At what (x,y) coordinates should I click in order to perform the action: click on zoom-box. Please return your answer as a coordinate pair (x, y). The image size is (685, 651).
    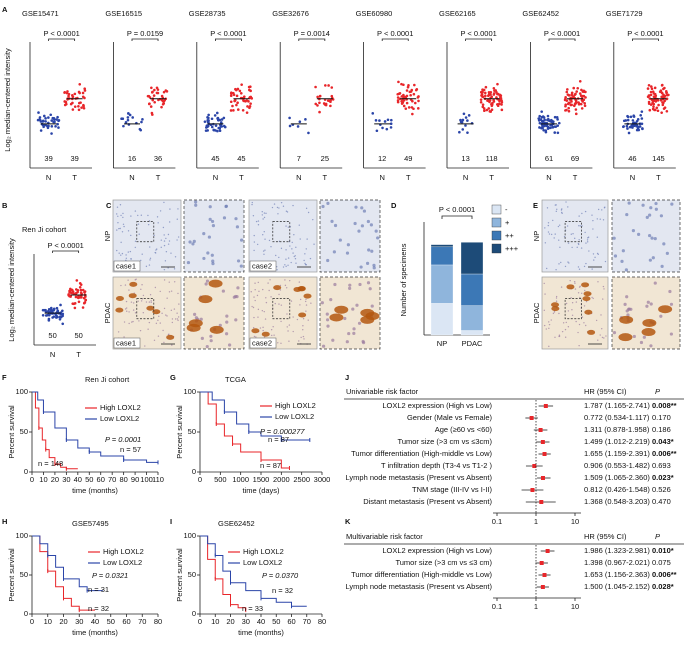
    Looking at the image, I should click on (281, 309).